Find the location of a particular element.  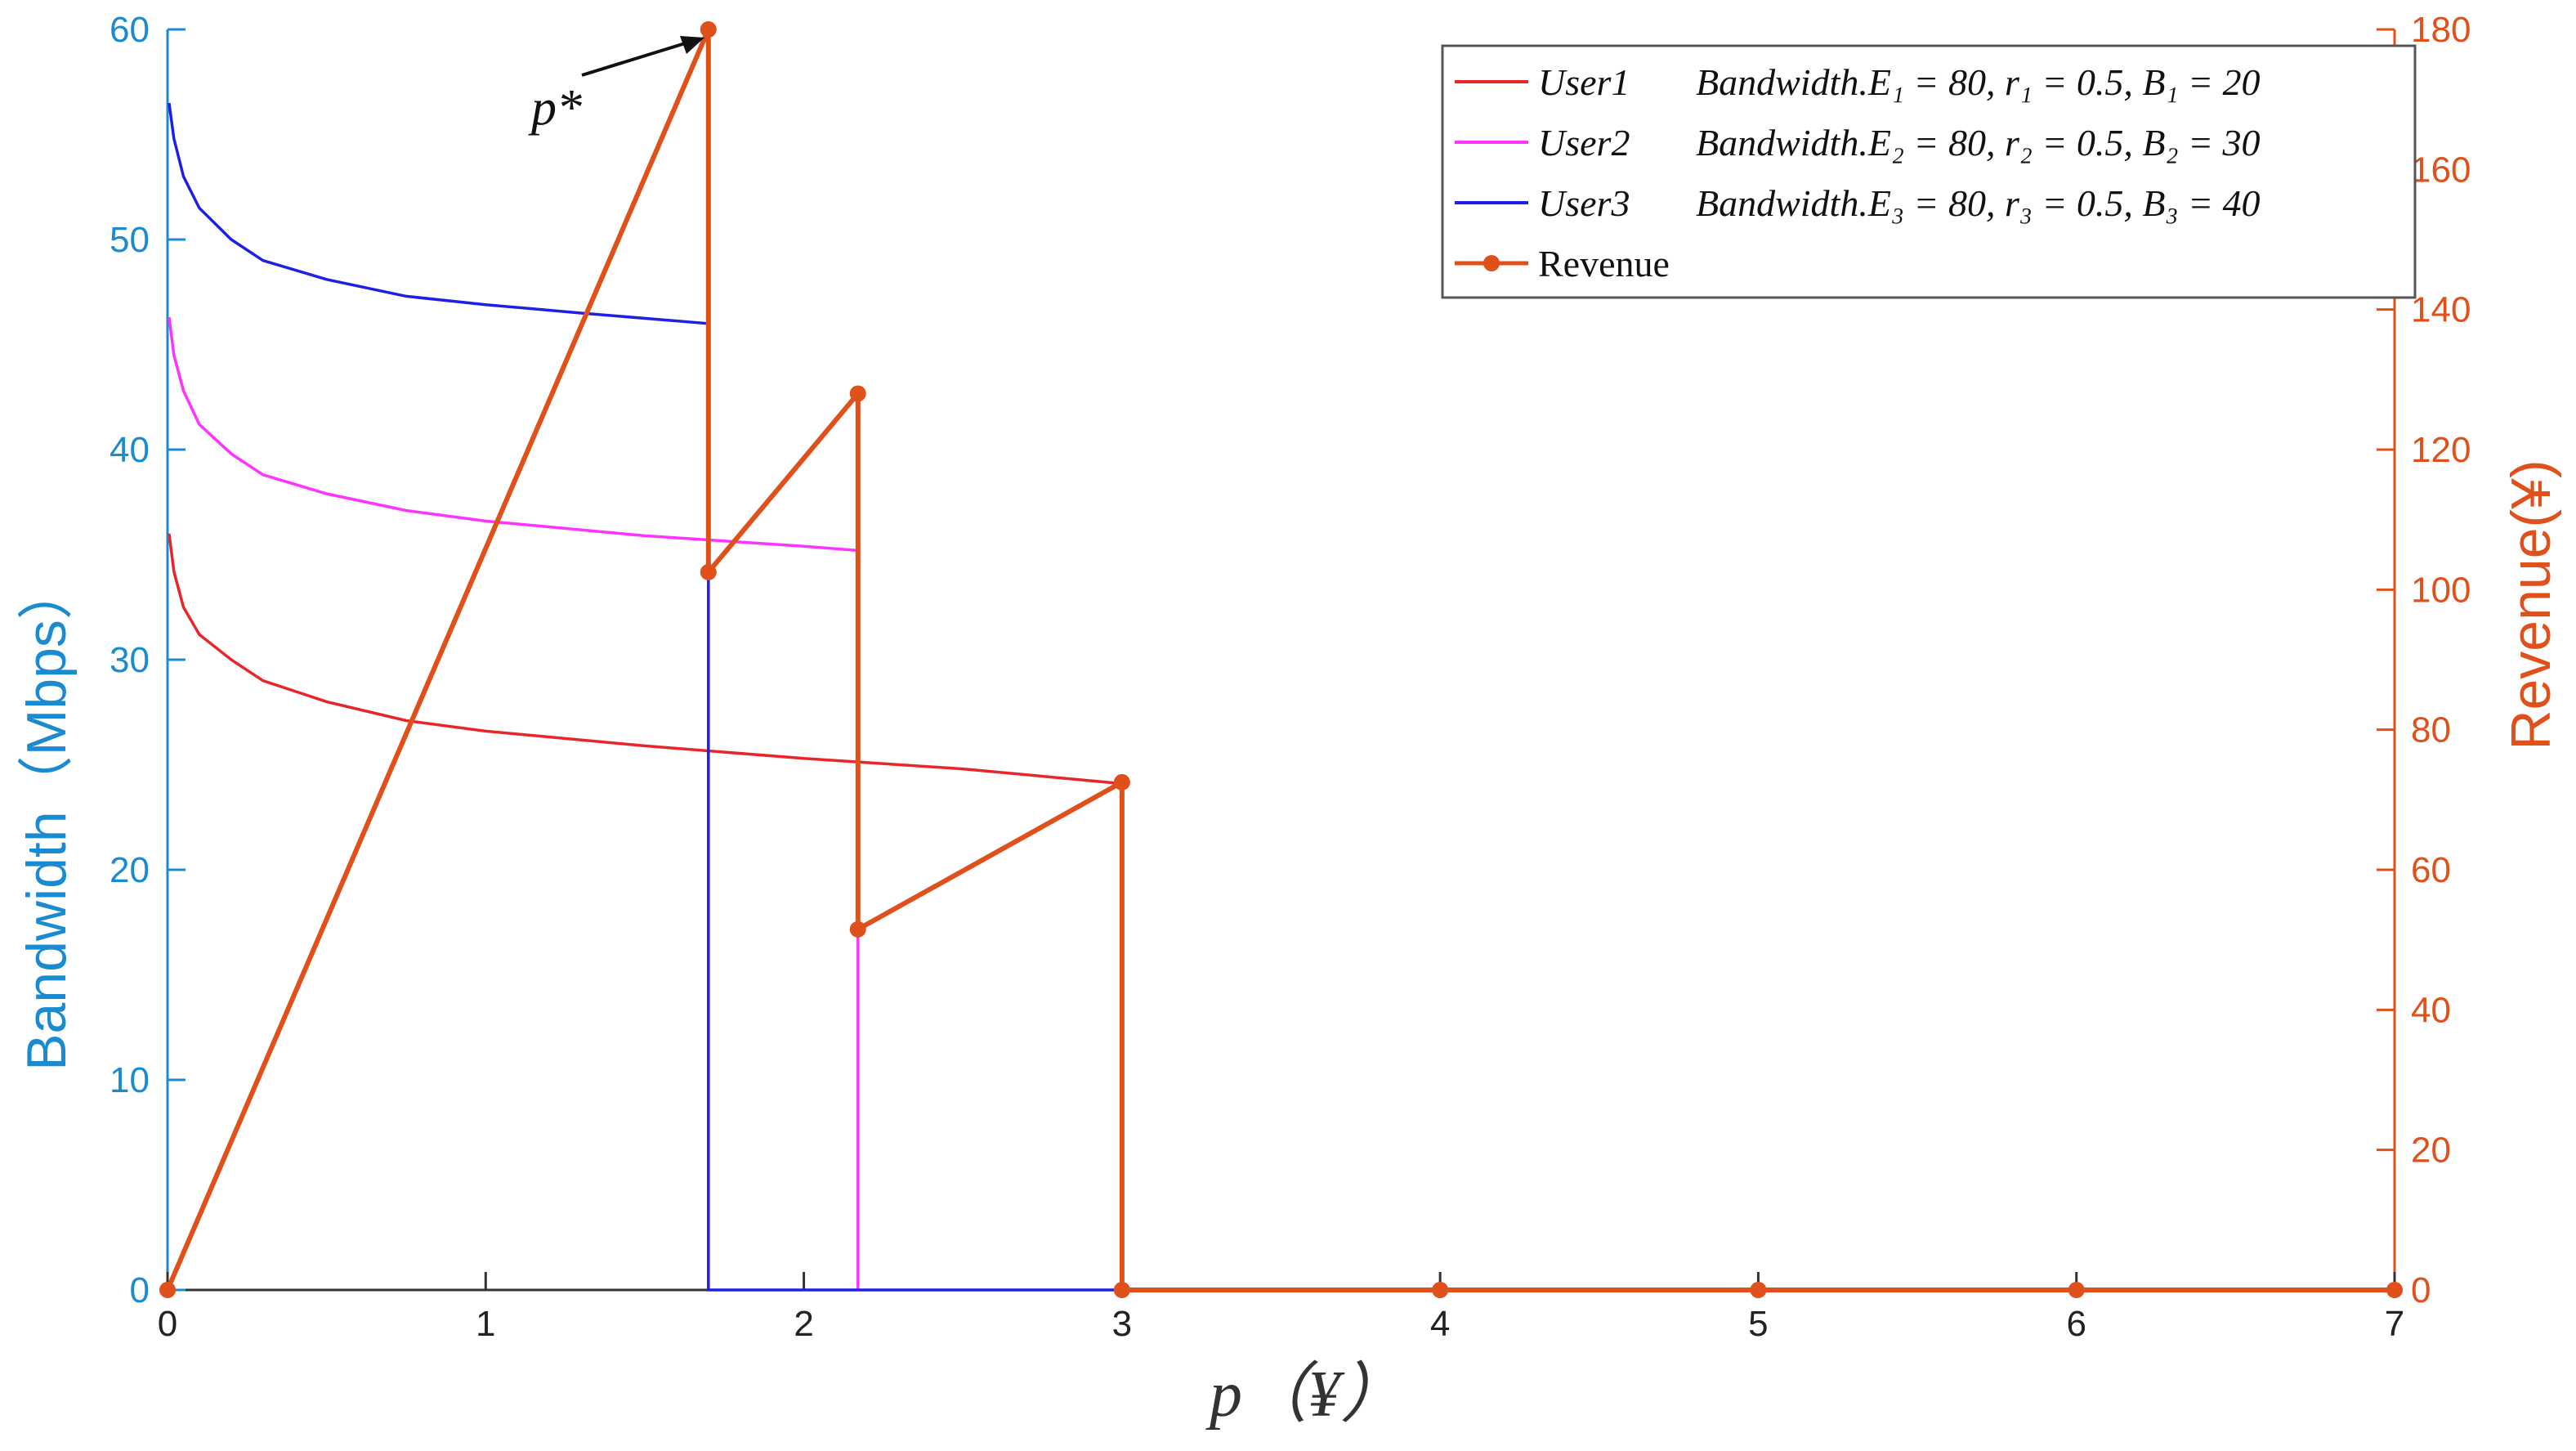

y-right-tick-label: 40 is located at coordinates (2431, 1010).